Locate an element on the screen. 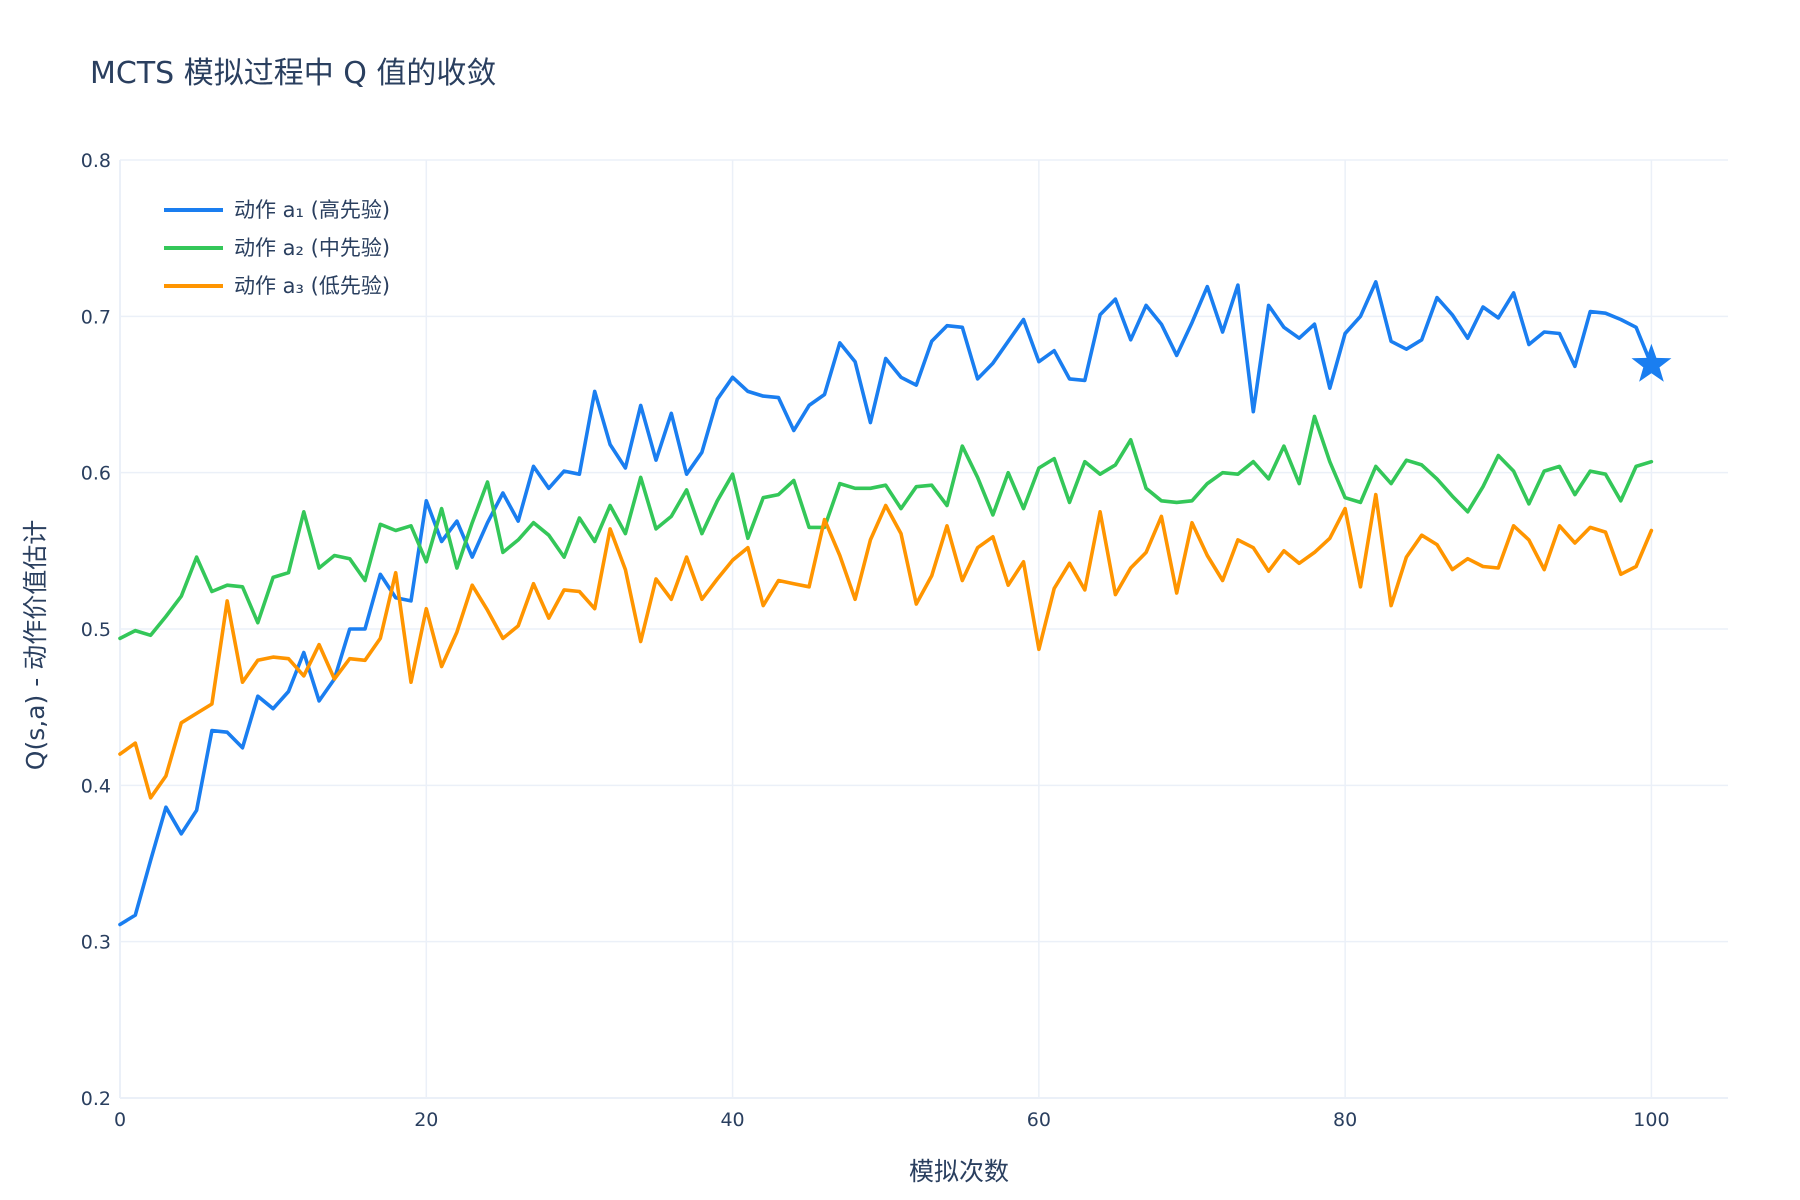 The image size is (1800, 1200). x-tick-label: 0 is located at coordinates (120, 1120).